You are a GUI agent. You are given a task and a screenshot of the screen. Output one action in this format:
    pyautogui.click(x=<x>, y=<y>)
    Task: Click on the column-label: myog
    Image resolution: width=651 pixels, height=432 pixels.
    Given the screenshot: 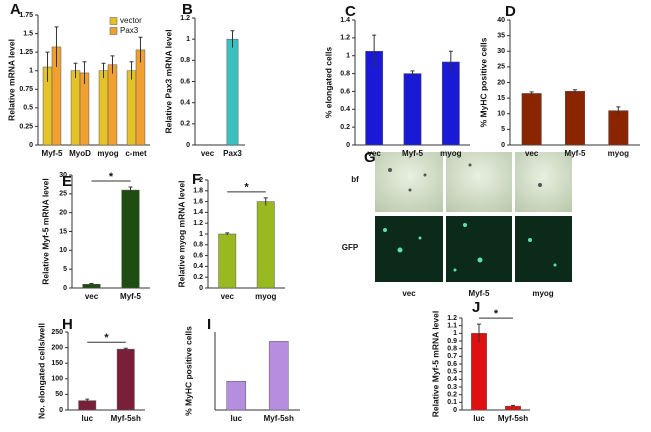 What is the action you would take?
    pyautogui.click(x=542, y=293)
    